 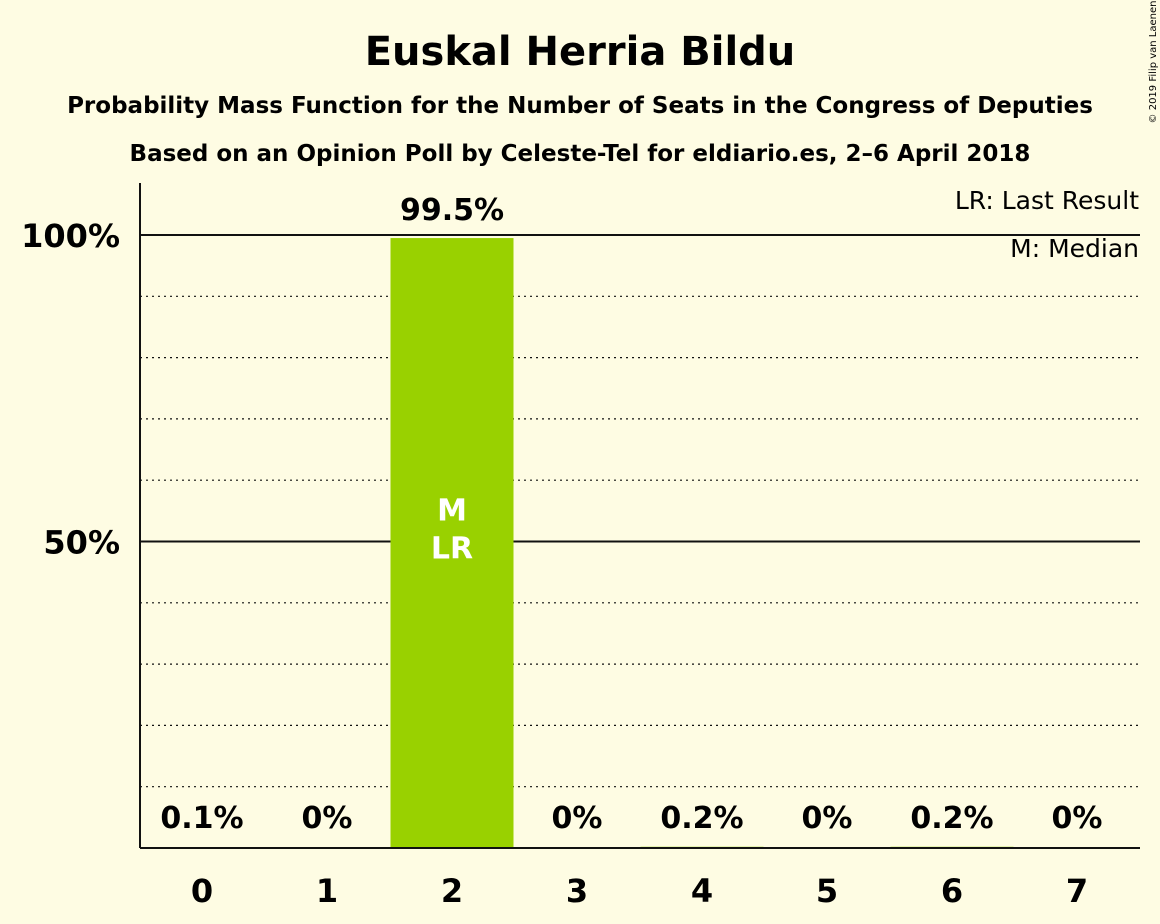 What do you see at coordinates (452, 549) in the screenshot?
I see `bar-annotation-lr: LR` at bounding box center [452, 549].